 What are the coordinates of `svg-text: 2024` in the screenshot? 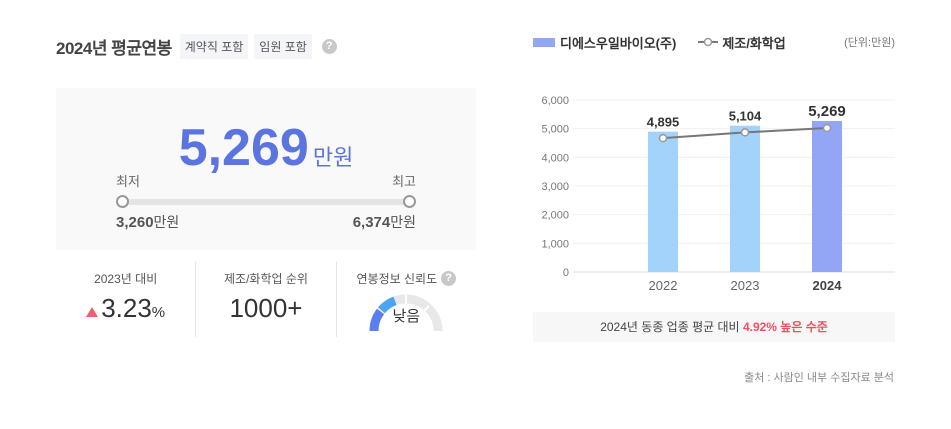 It's located at (828, 285).